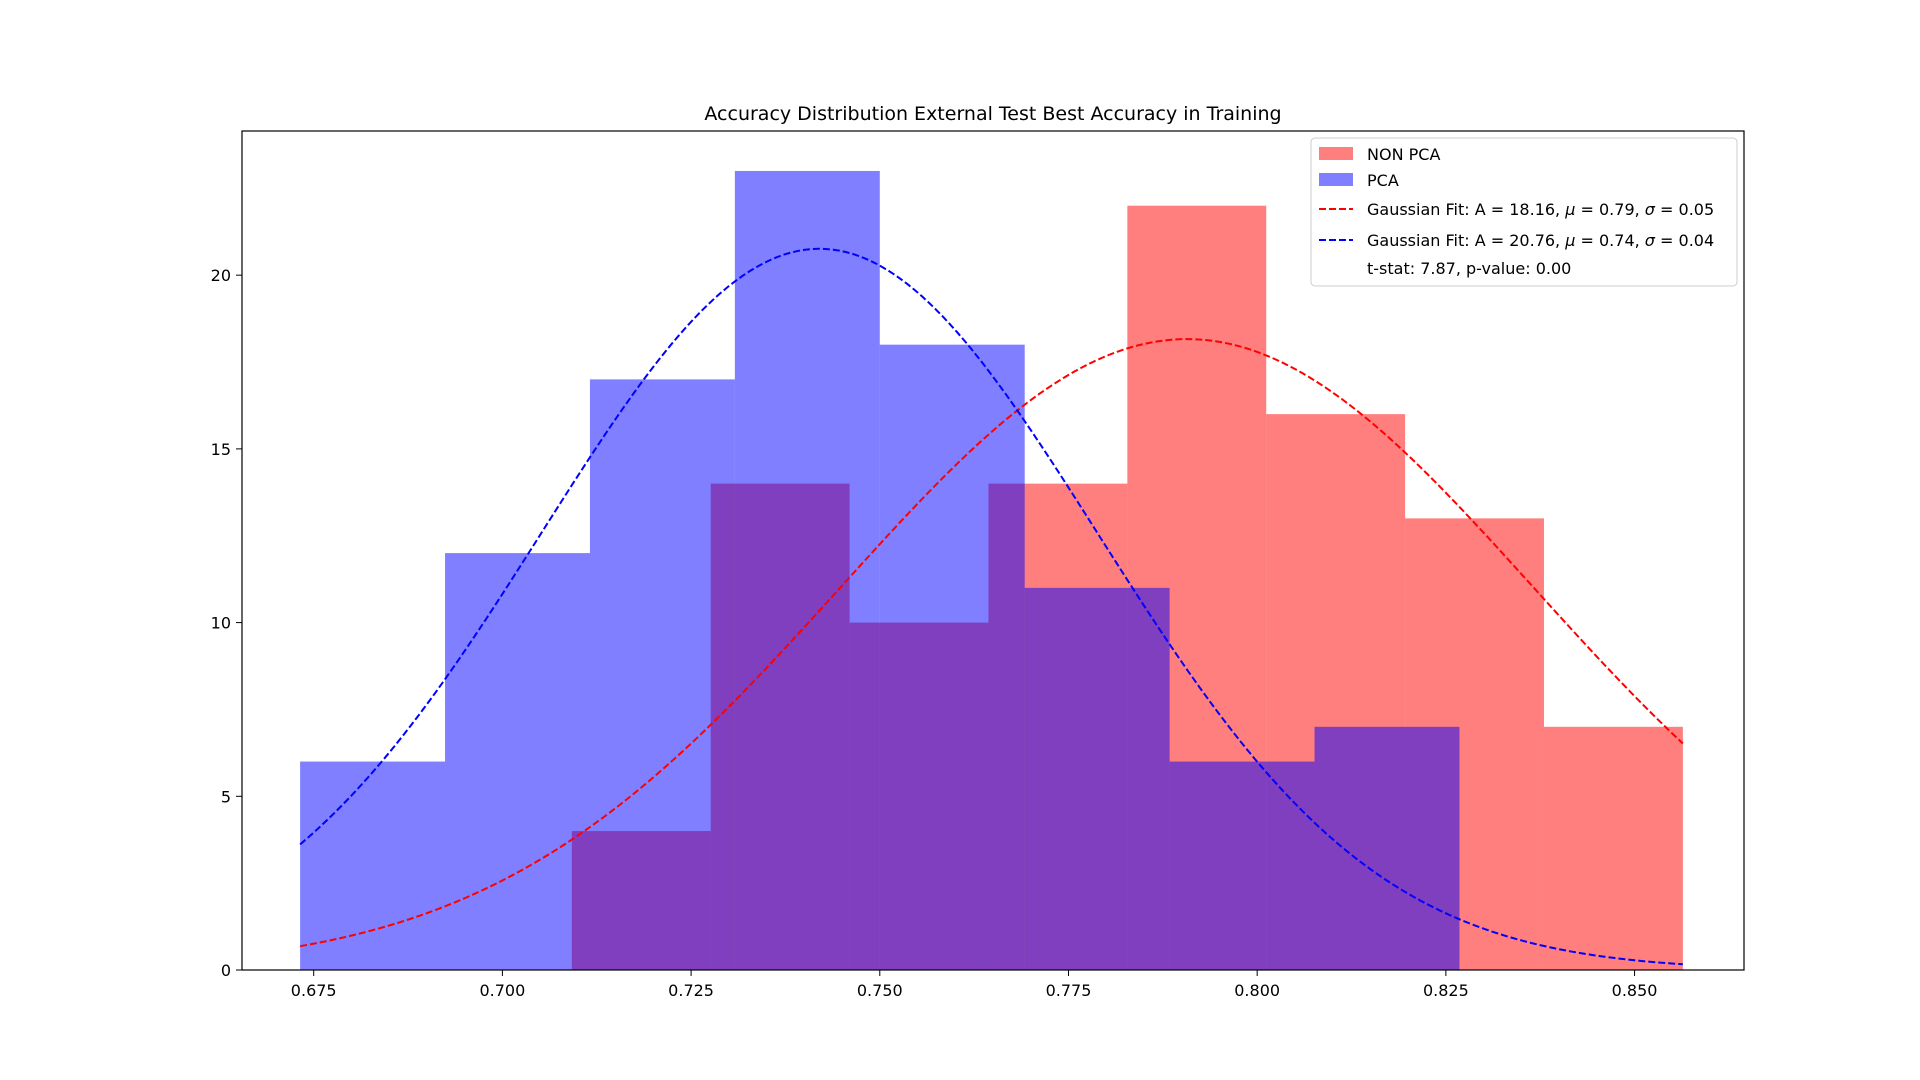  Describe the element at coordinates (221, 449) in the screenshot. I see `y-tick-label-3: 15` at that location.